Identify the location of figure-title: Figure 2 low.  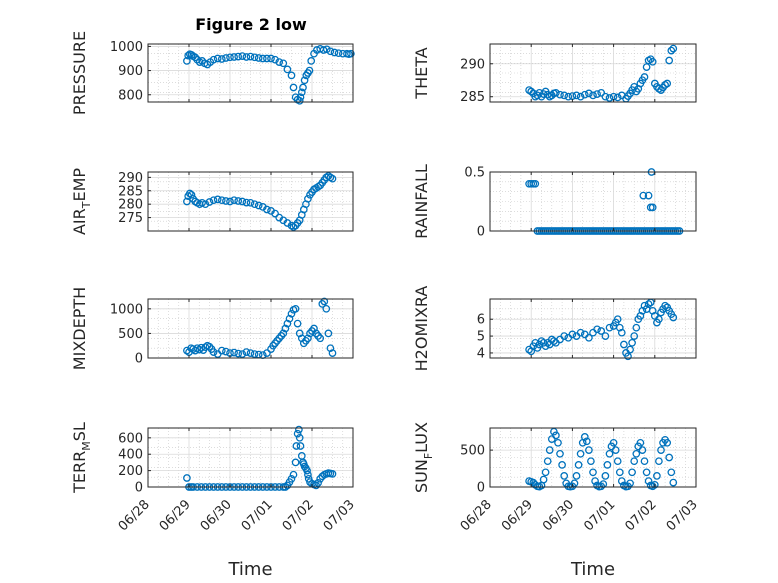
(251, 24).